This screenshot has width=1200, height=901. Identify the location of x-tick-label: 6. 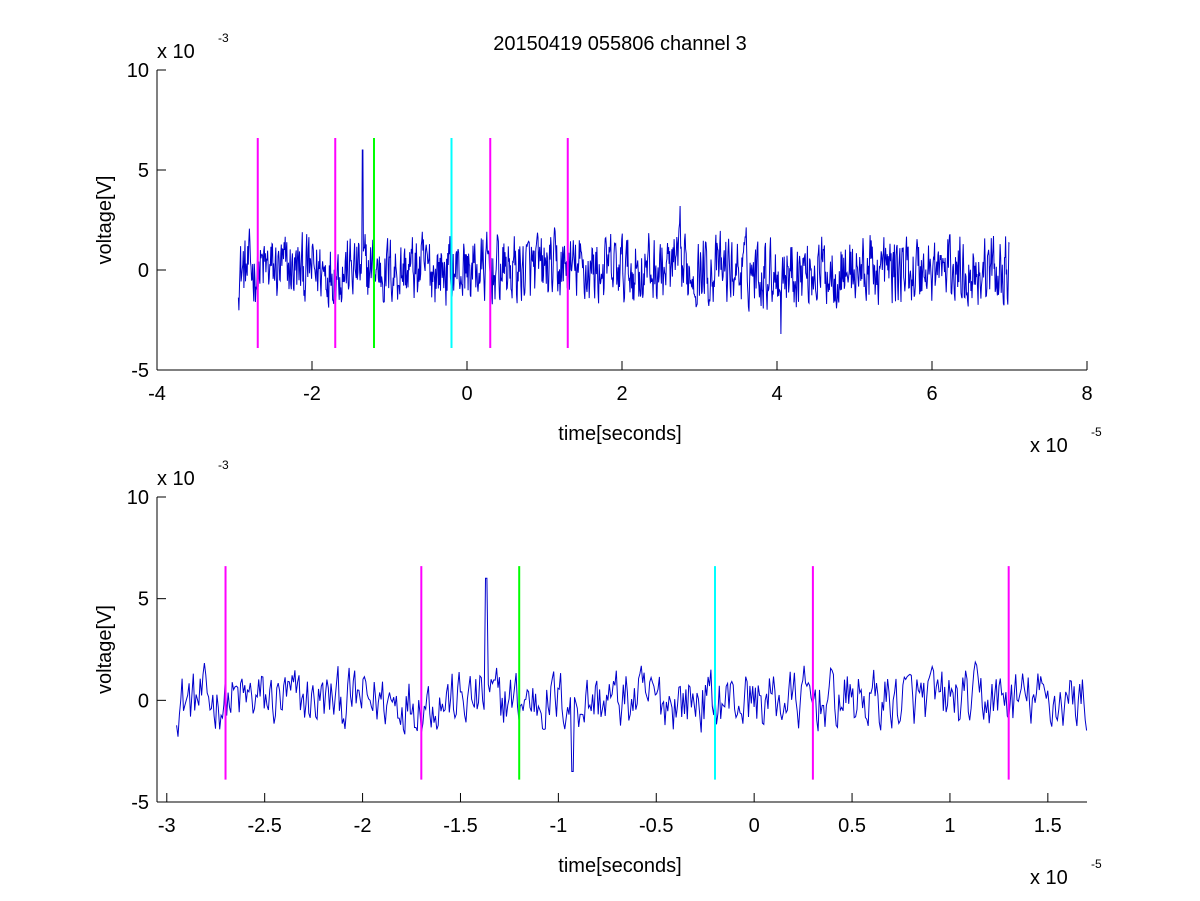
(931, 394).